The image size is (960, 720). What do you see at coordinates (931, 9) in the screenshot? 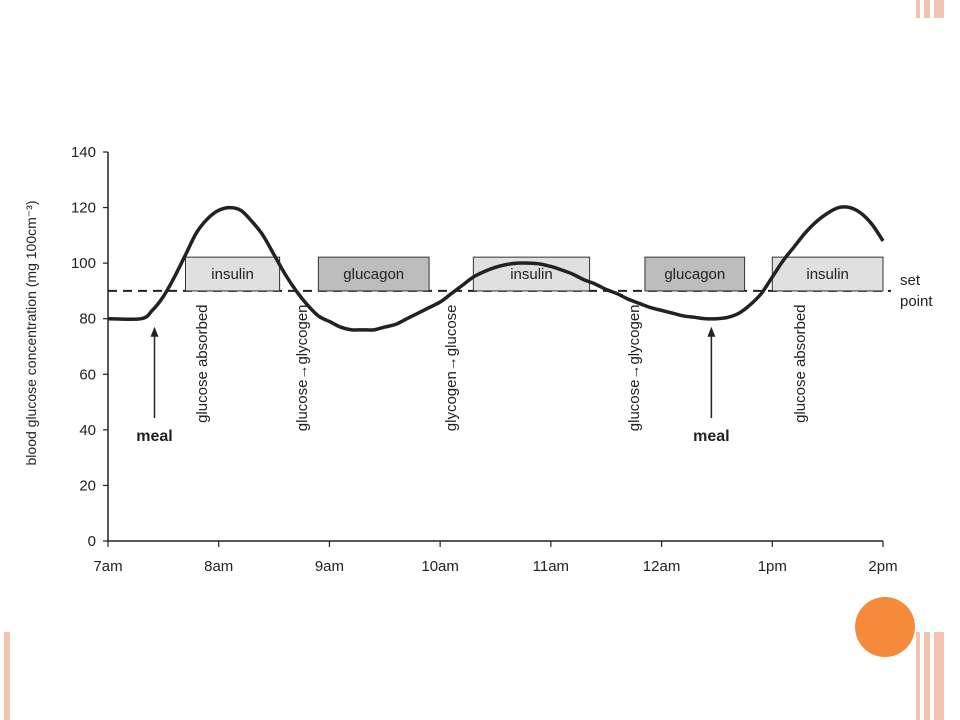
I see `top-right-stripes` at bounding box center [931, 9].